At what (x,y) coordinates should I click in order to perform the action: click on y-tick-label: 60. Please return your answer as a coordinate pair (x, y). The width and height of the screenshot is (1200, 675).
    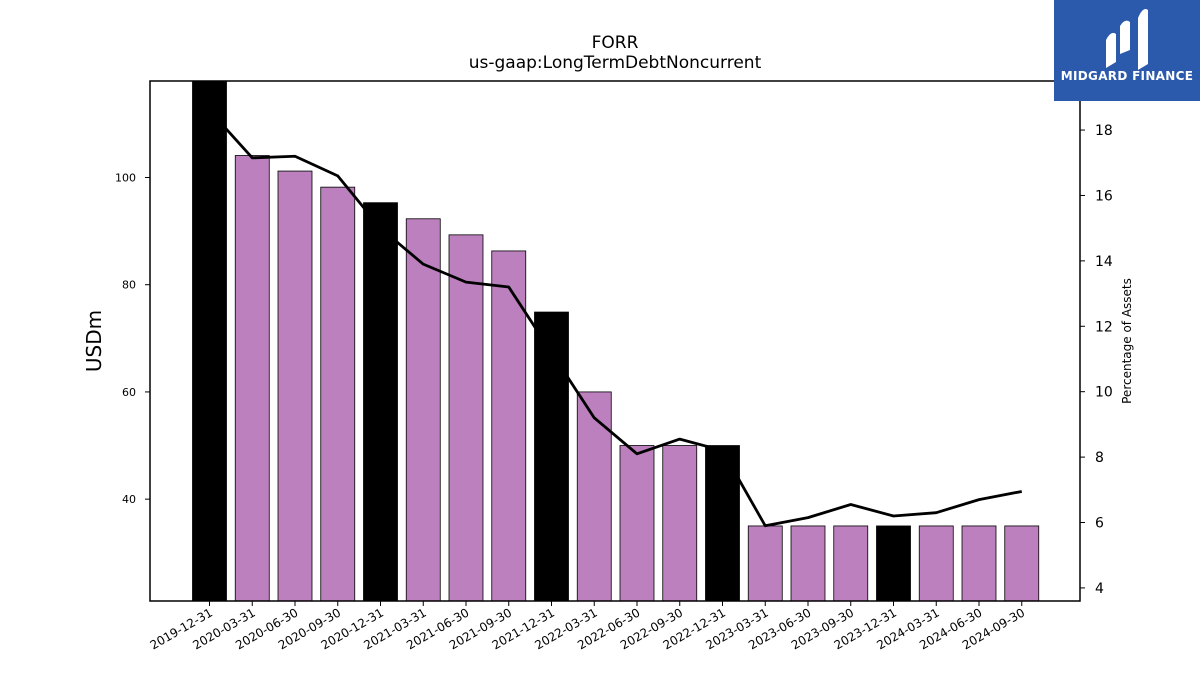
    Looking at the image, I should click on (129, 392).